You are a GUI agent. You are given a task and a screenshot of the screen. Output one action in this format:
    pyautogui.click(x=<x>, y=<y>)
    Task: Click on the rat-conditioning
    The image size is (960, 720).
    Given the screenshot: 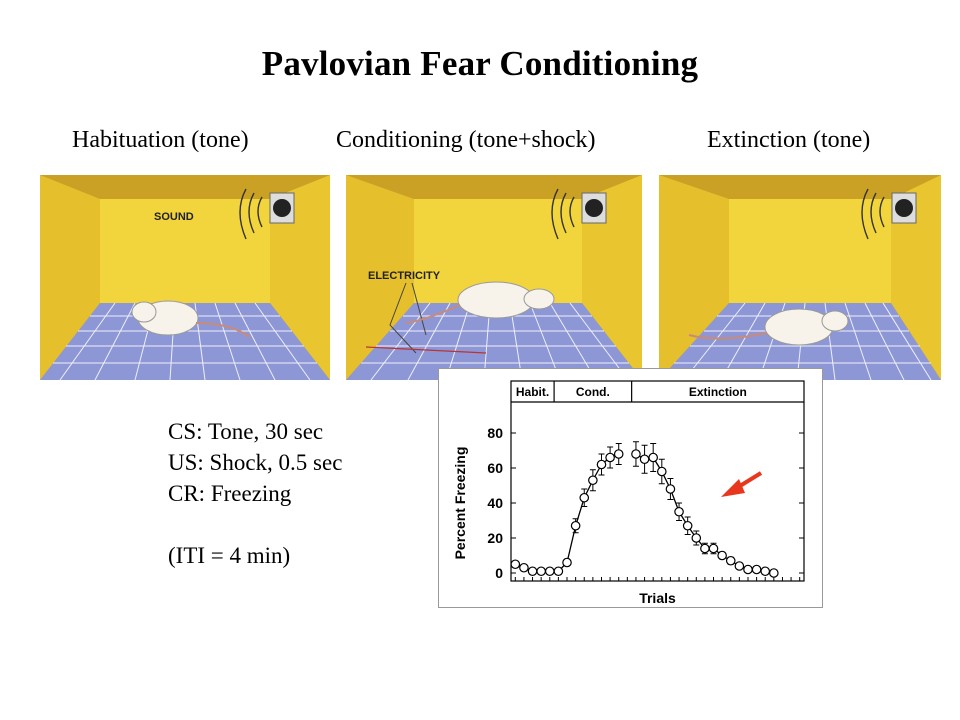 What is the action you would take?
    pyautogui.click(x=480, y=302)
    